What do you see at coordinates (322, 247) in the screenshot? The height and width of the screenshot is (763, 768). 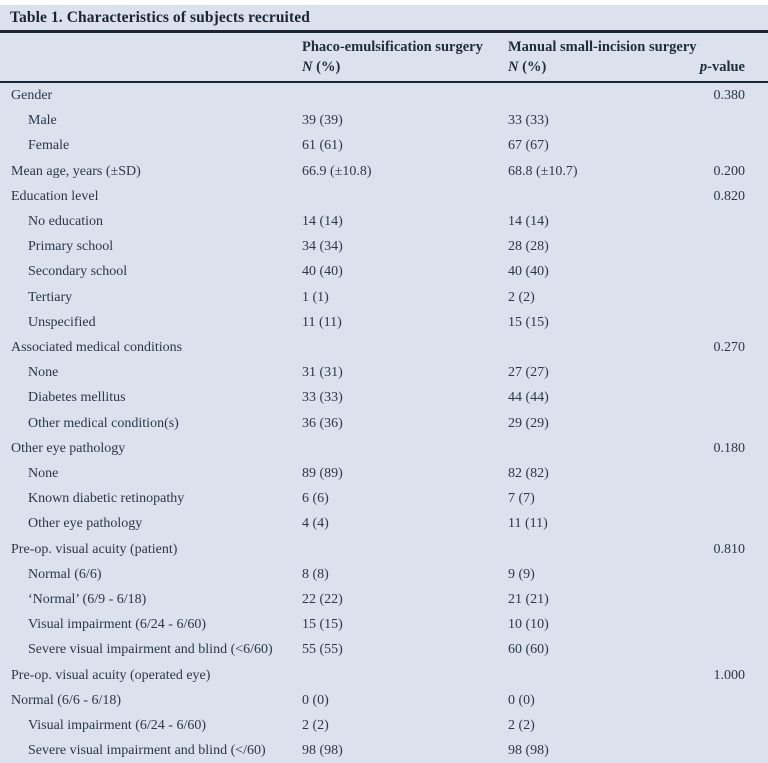 I see `phaco-value: 34 (34)` at bounding box center [322, 247].